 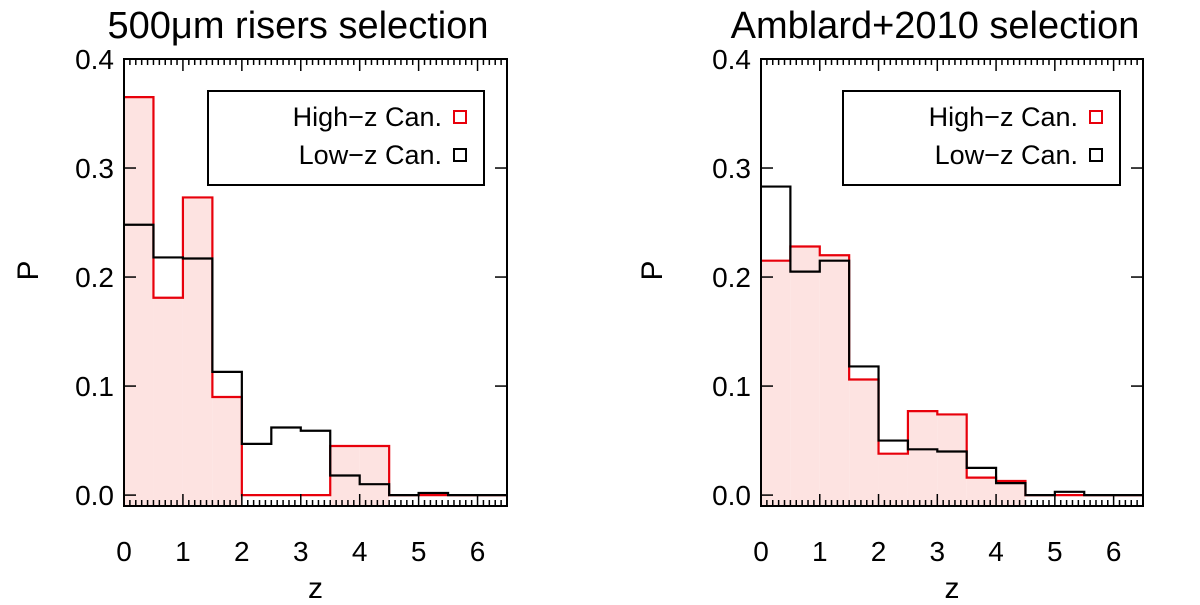 I want to click on chart-title: 500μm risers selection, so click(x=298, y=26).